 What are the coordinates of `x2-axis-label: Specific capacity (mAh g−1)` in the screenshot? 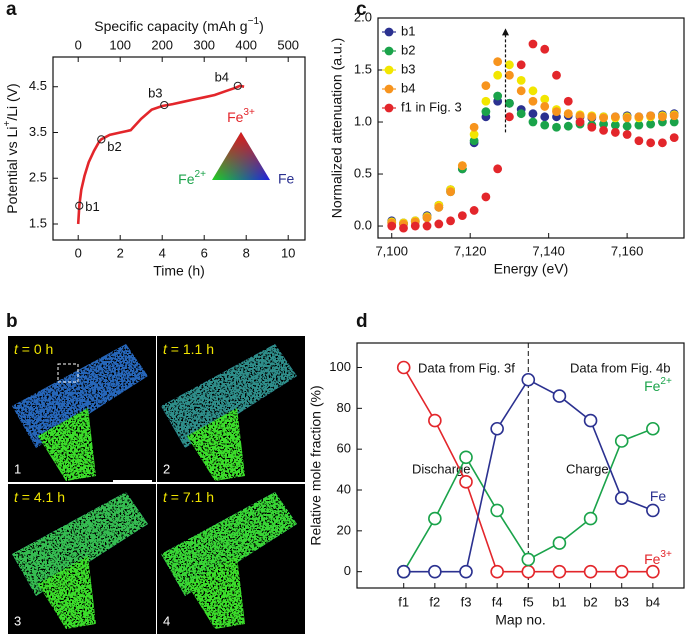 It's located at (178, 25).